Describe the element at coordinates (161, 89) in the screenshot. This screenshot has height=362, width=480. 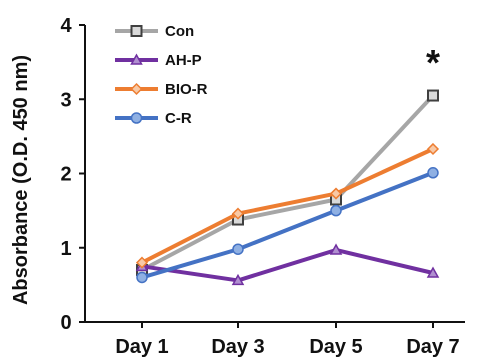
I see `legend-item-bio-r: BIO-R` at that location.